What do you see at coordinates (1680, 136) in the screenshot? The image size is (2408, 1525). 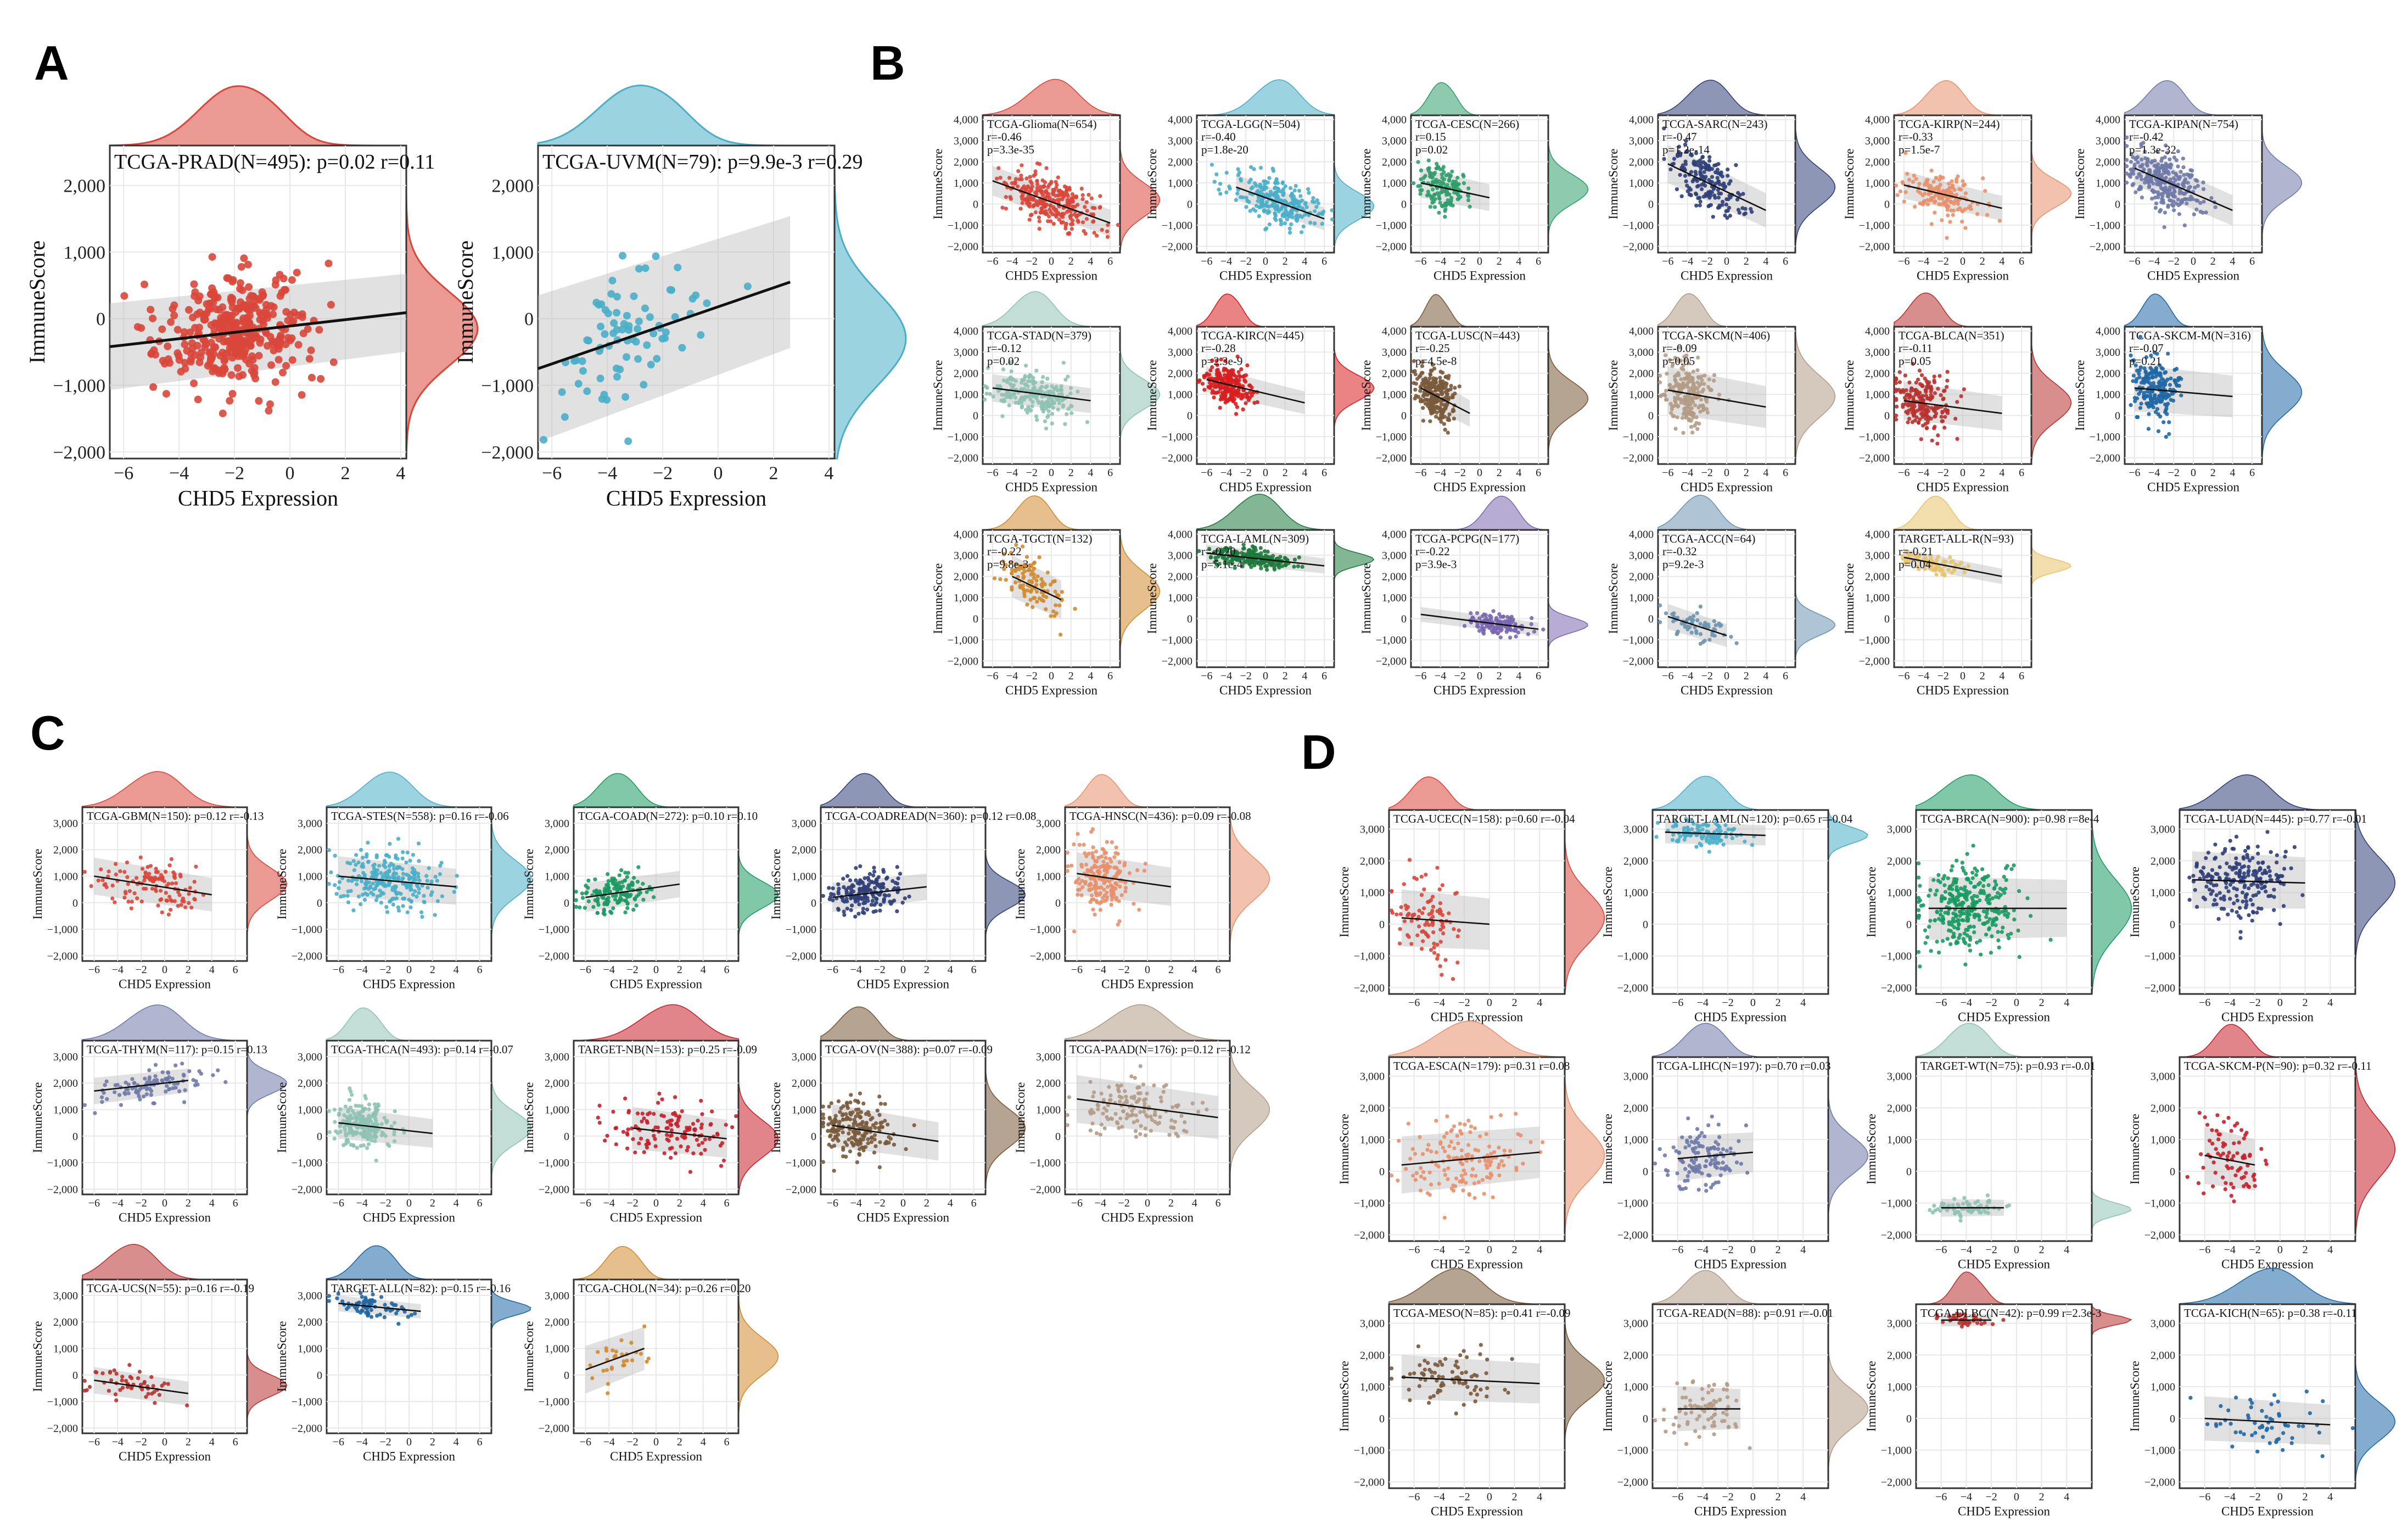 I see `subplot-stat: r=-0.47` at bounding box center [1680, 136].